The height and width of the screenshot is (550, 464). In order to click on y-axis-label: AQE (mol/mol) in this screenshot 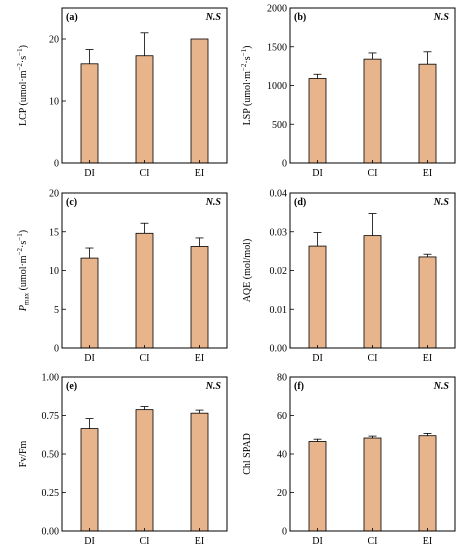, I will do `click(247, 271)`.